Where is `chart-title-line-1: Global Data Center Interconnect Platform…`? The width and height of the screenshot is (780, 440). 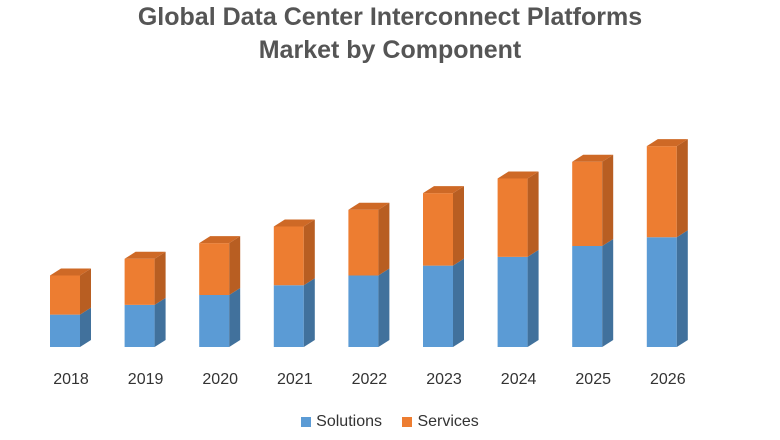
chart-title-line-1: Global Data Center Interconnect Platform… is located at coordinates (390, 17).